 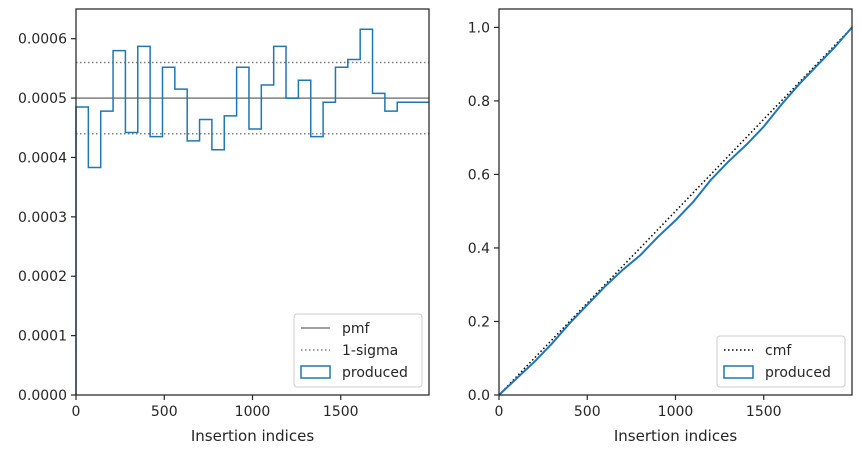 What do you see at coordinates (164, 412) in the screenshot?
I see `pmf-x-tick-label: 500` at bounding box center [164, 412].